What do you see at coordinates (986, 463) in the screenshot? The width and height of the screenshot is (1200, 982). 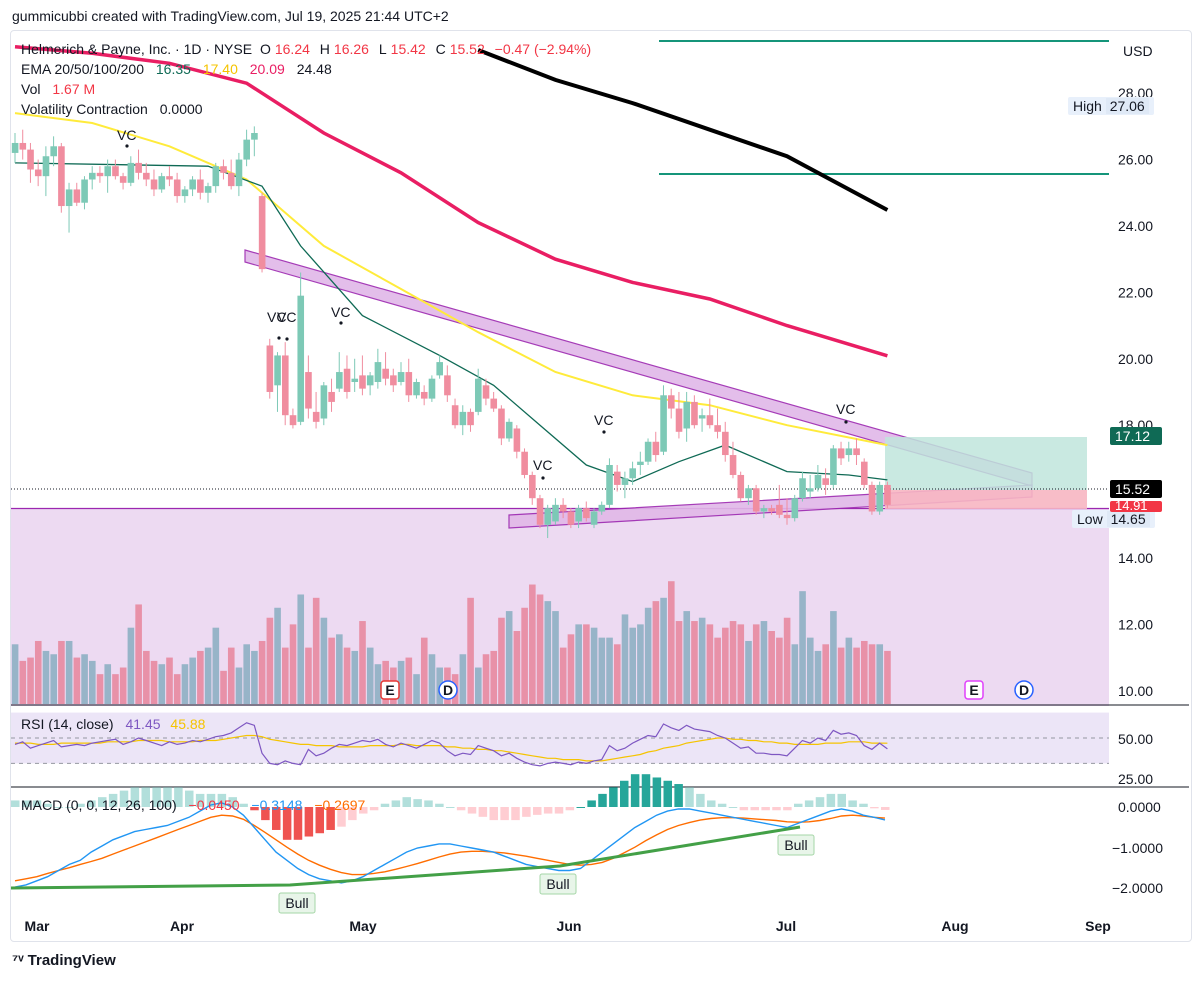 I see `profit-zone` at bounding box center [986, 463].